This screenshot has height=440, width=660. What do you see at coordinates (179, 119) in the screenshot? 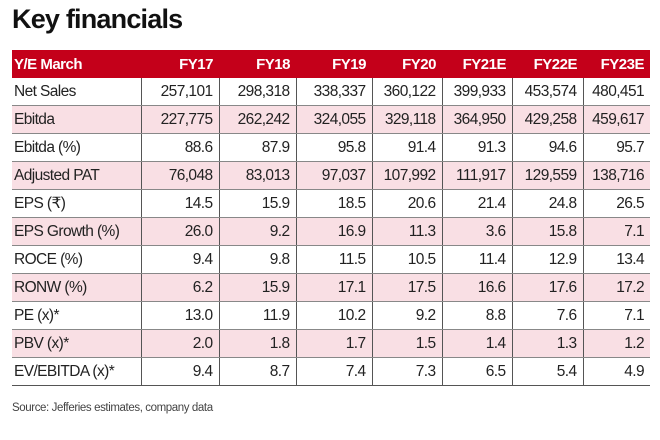
I see `table-cell: 227,775` at bounding box center [179, 119].